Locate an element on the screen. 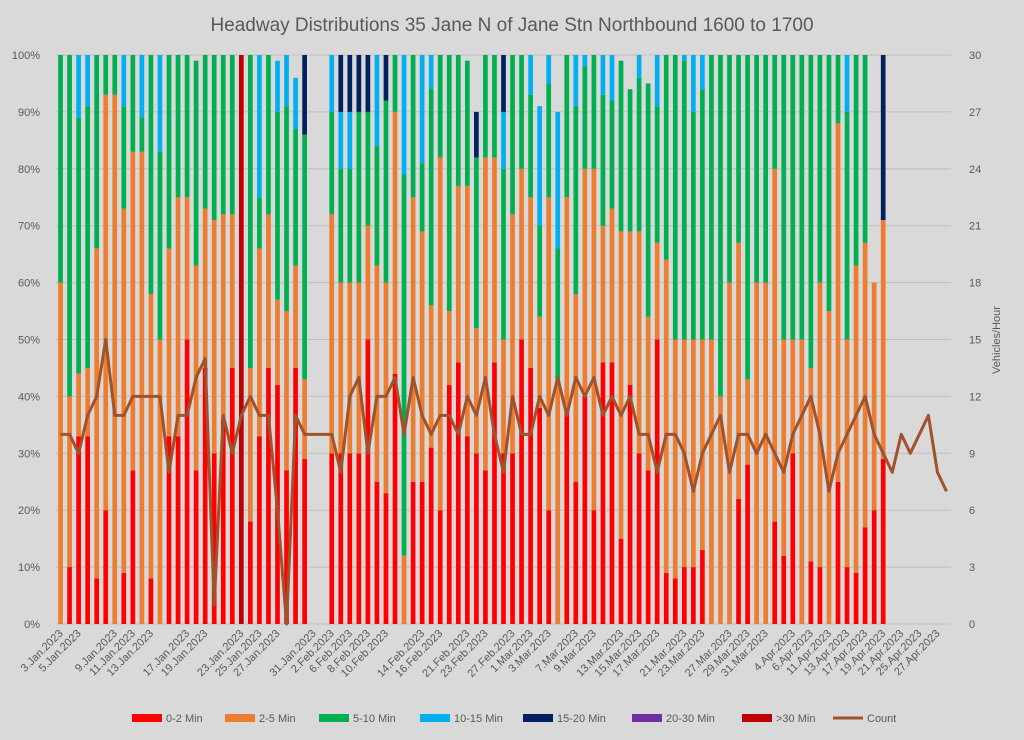  y2-tick-label: 21 is located at coordinates (975, 227).